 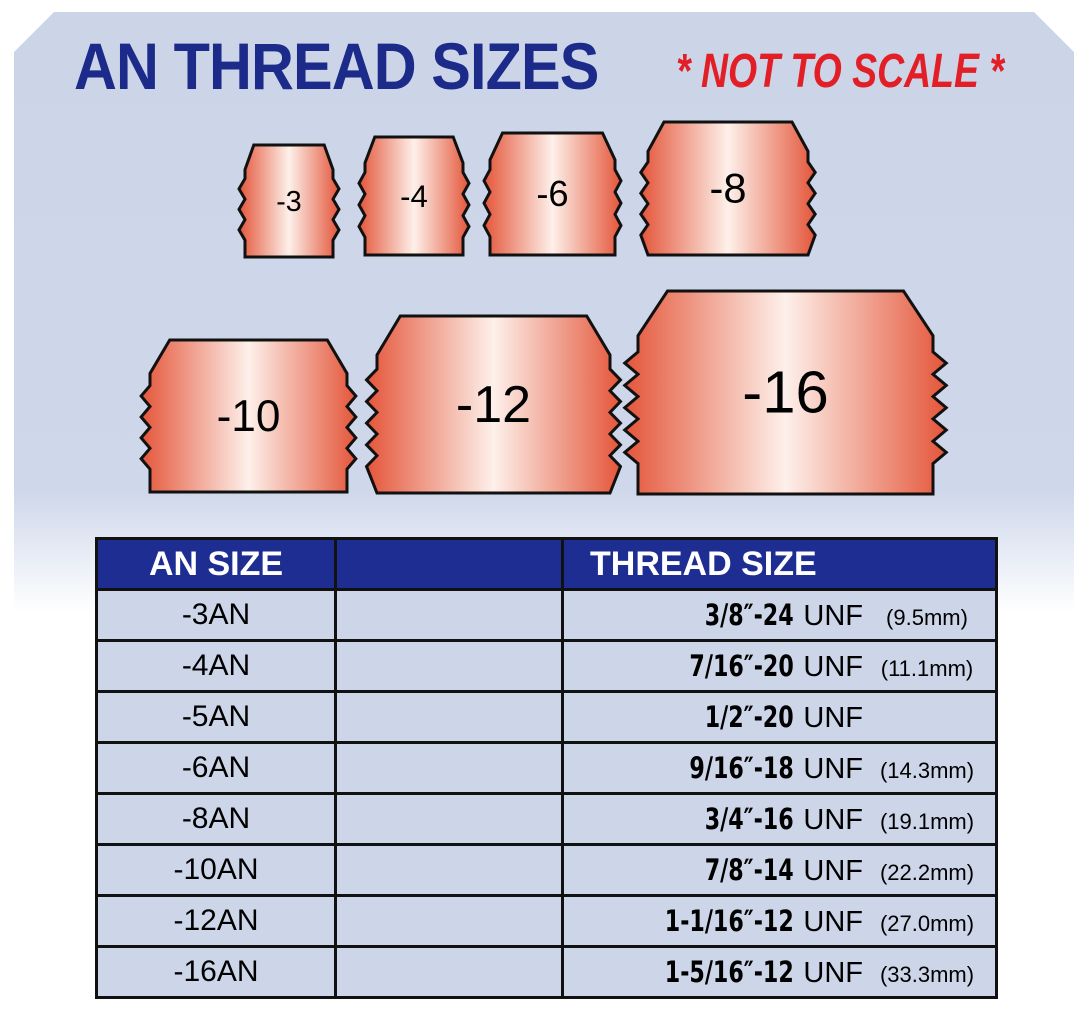 I want to click on thread-fraction: 1-1/16″-12, so click(x=729, y=920).